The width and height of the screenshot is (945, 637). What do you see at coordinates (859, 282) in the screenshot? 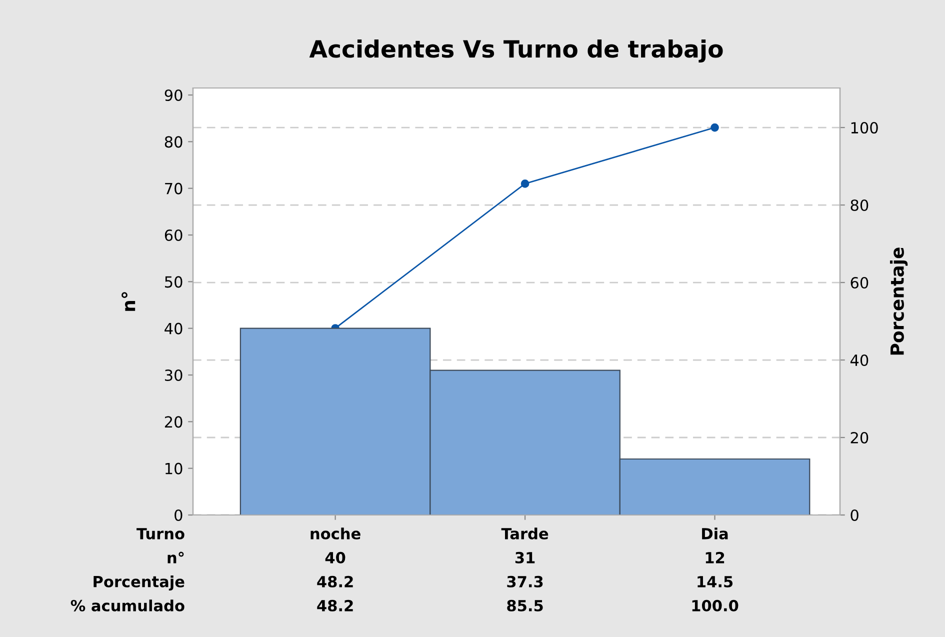
I see `y2-tick-label: 60` at bounding box center [859, 282].